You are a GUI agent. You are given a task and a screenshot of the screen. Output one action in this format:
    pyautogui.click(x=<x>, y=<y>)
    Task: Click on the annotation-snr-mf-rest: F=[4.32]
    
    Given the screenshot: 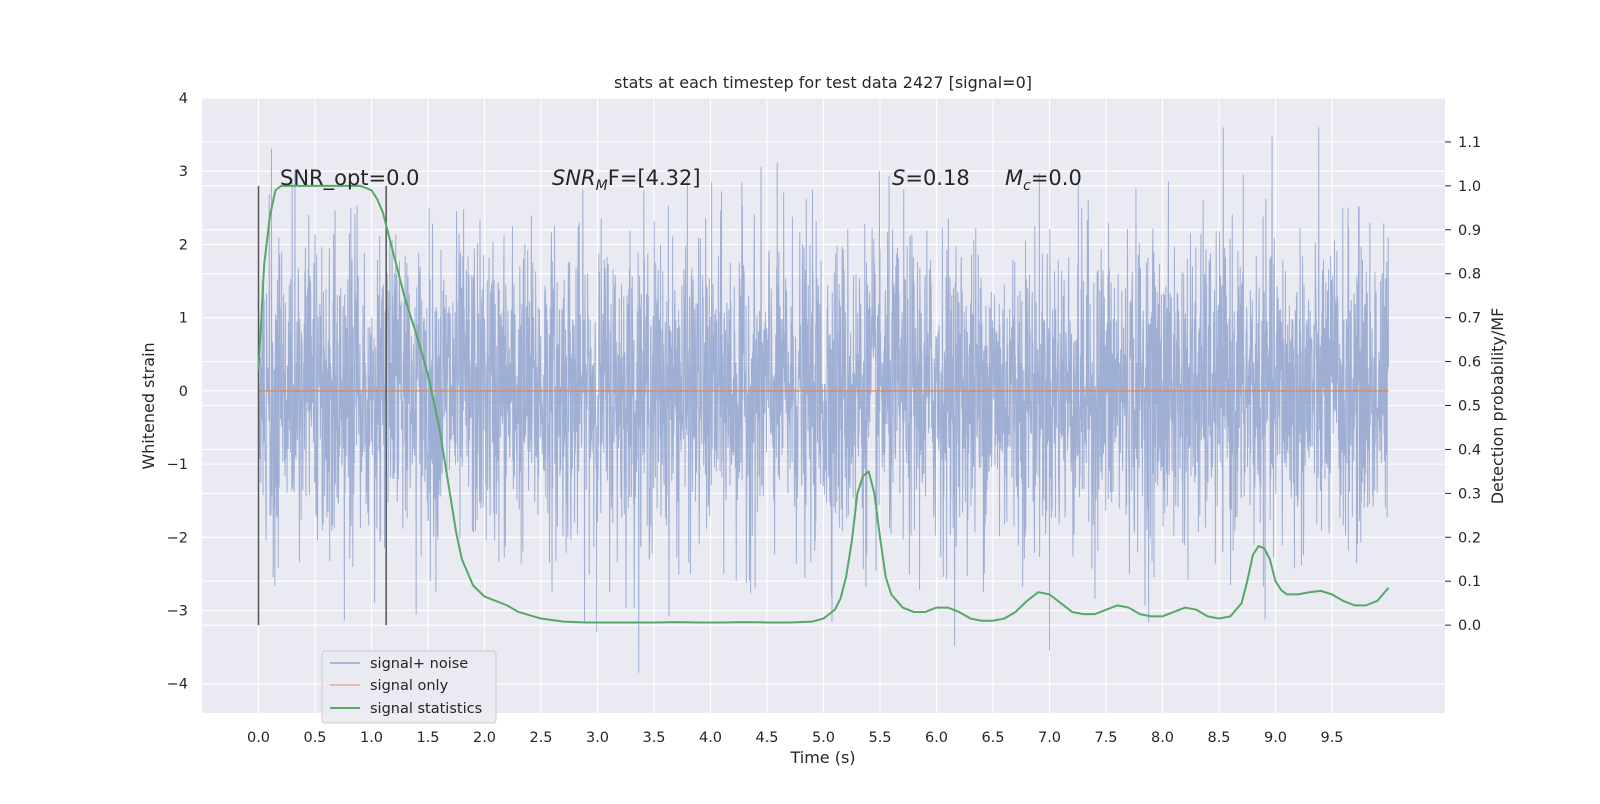 What is the action you would take?
    pyautogui.click(x=654, y=178)
    